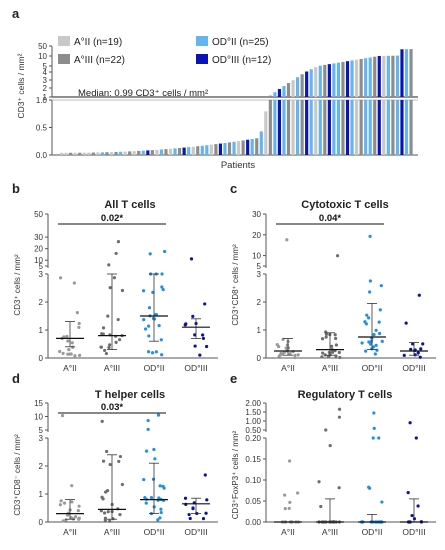  Describe the element at coordinates (256, 256) in the screenshot. I see `panel-c-tick-label: 10` at that location.